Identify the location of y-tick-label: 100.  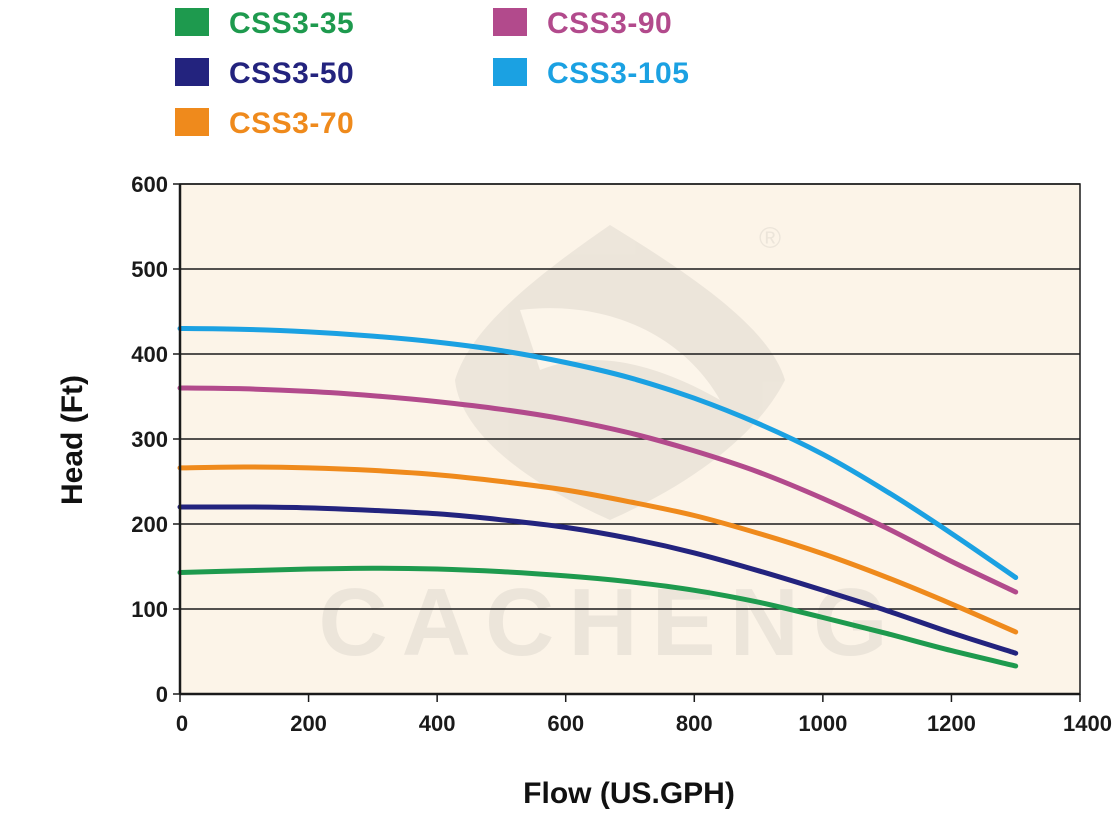
(149, 609).